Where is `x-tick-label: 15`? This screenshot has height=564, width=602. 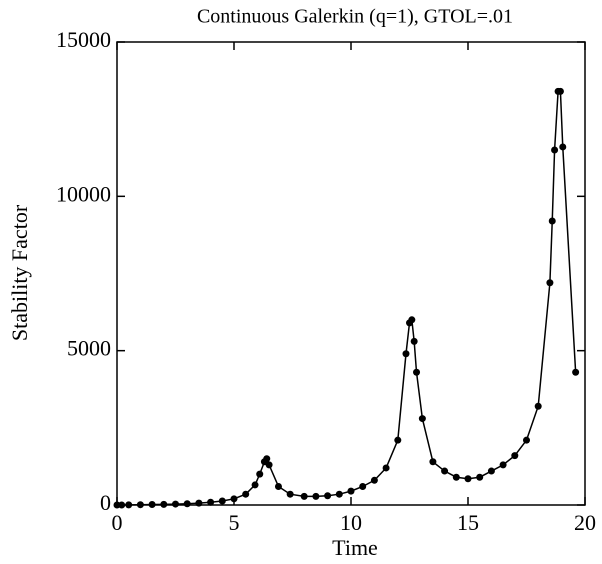
x-tick-label: 15 is located at coordinates (468, 522).